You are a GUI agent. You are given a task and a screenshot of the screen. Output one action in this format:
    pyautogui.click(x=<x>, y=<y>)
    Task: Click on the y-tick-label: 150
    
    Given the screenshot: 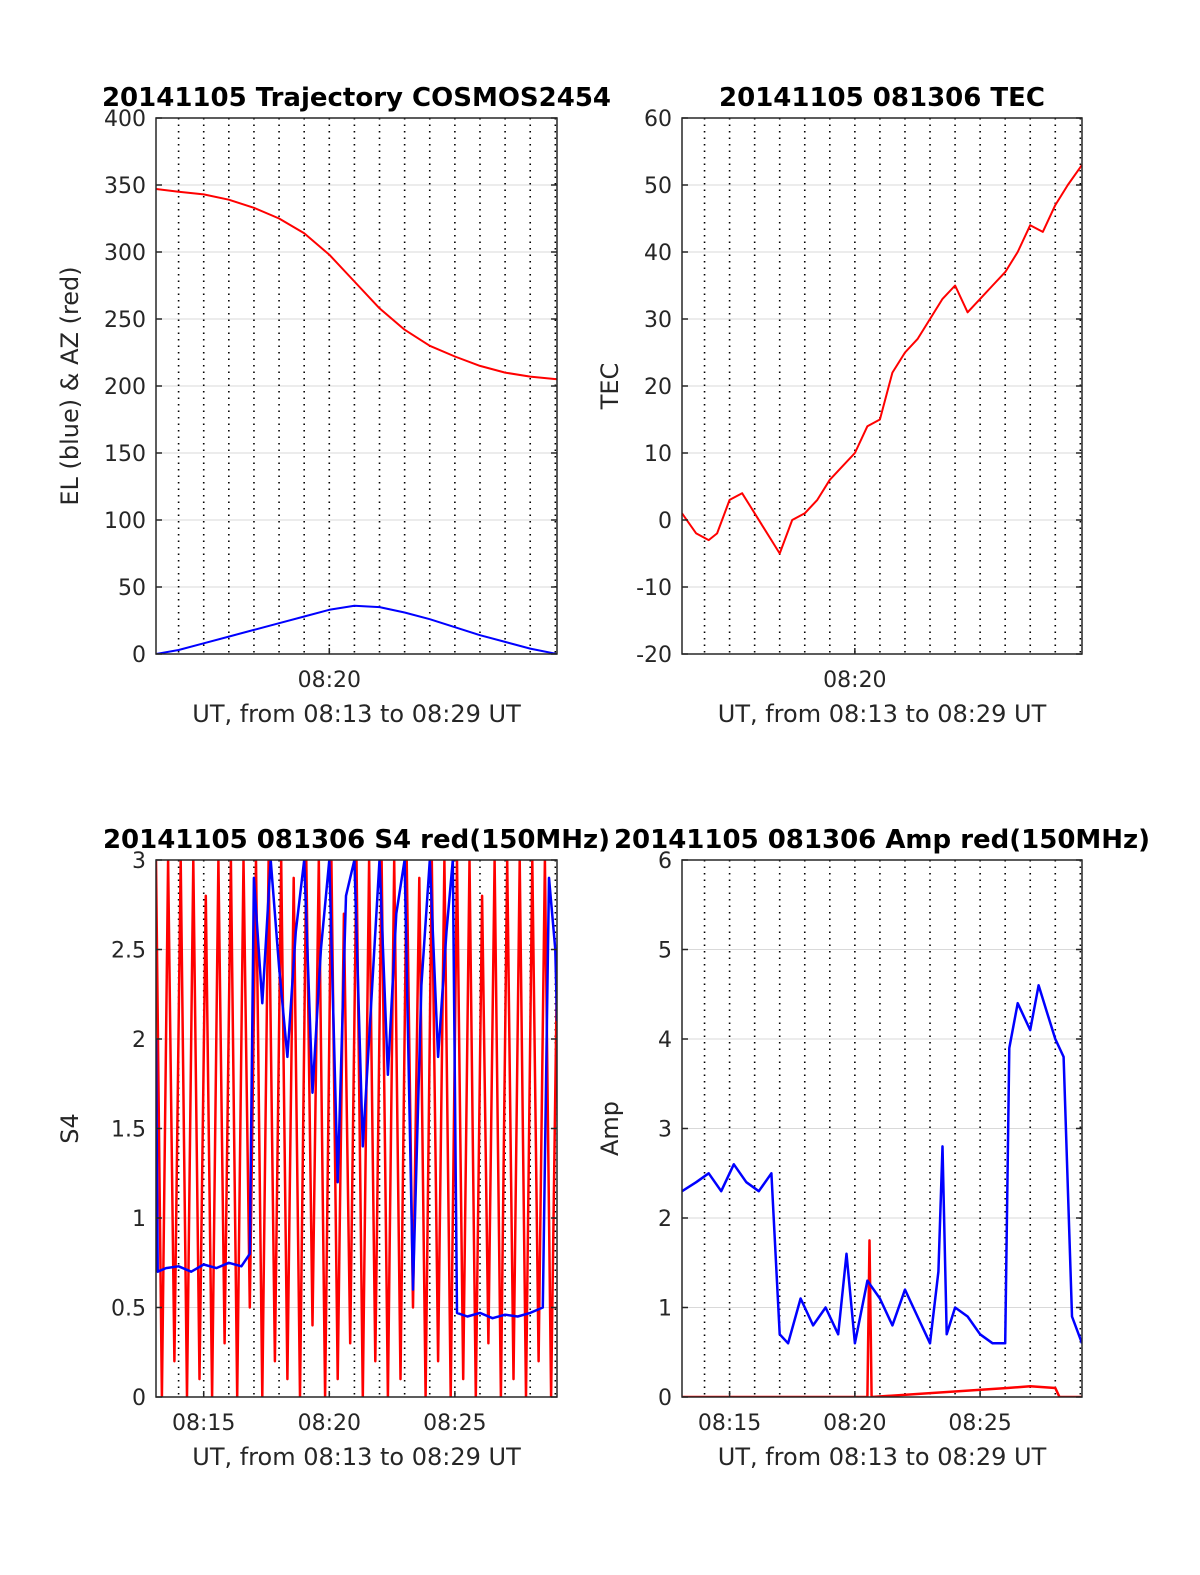 What is the action you would take?
    pyautogui.click(x=125, y=454)
    